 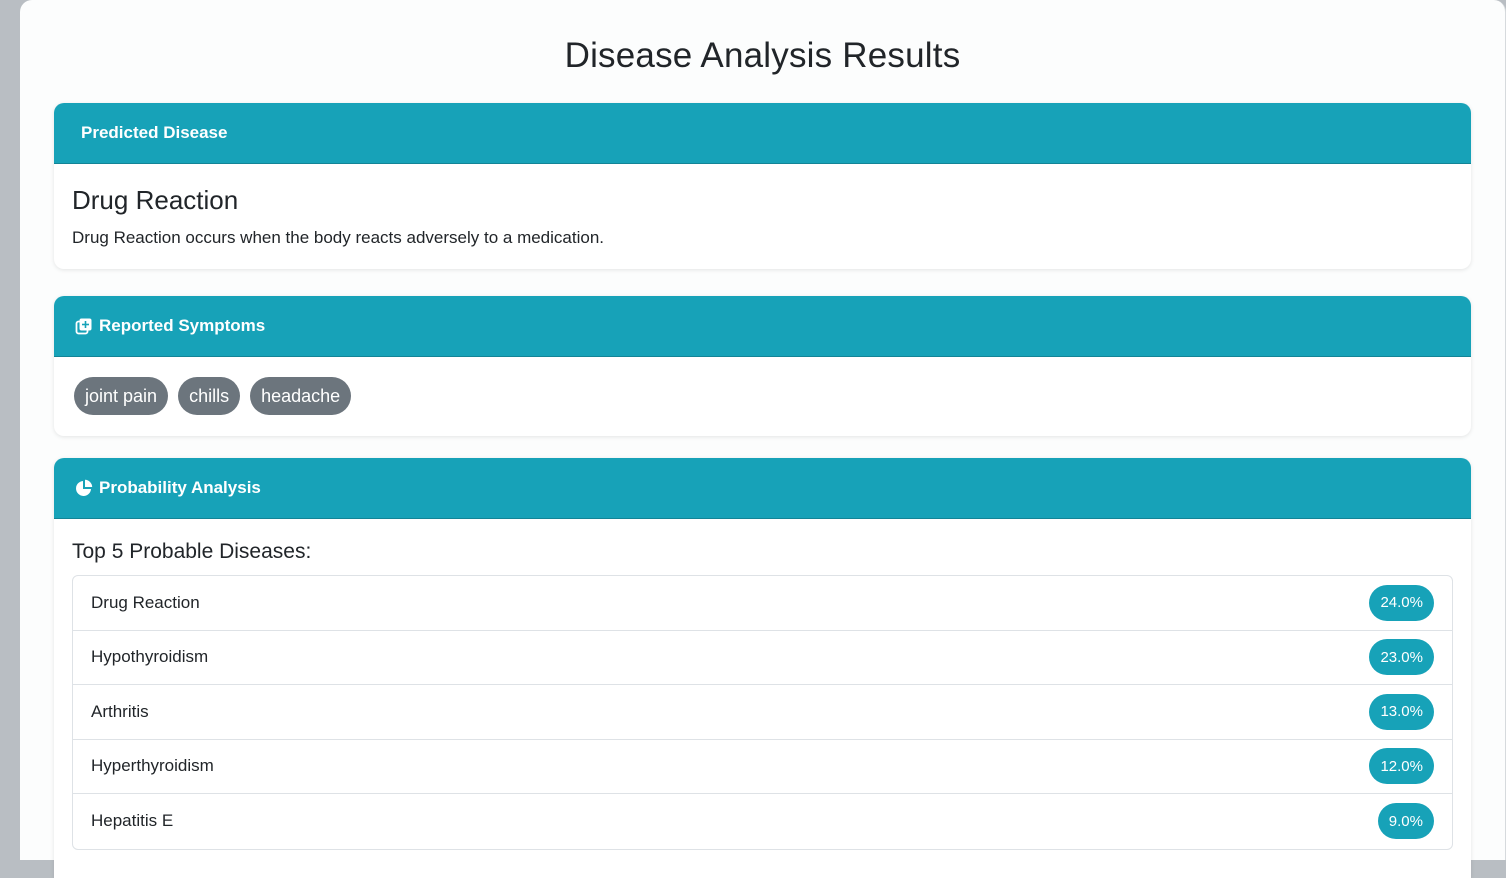 What do you see at coordinates (152, 766) in the screenshot?
I see `disease-name: Hyperthyroidism` at bounding box center [152, 766].